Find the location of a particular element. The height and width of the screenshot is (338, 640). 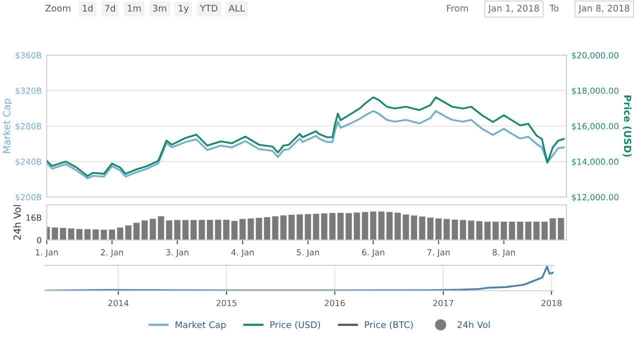

text: Zoom is located at coordinates (57, 8).